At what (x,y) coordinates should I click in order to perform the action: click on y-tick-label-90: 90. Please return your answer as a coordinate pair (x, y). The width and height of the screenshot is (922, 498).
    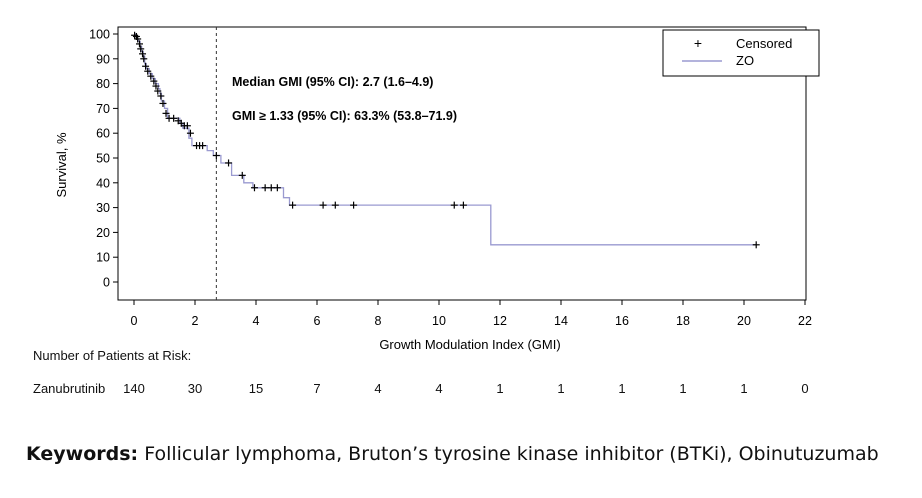
    Looking at the image, I should click on (103, 59).